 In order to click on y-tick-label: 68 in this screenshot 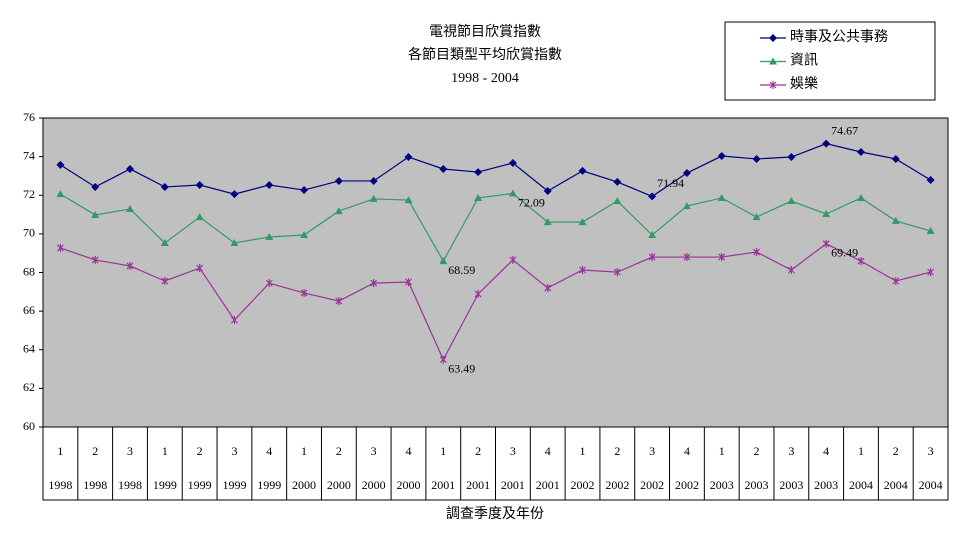, I will do `click(29, 271)`.